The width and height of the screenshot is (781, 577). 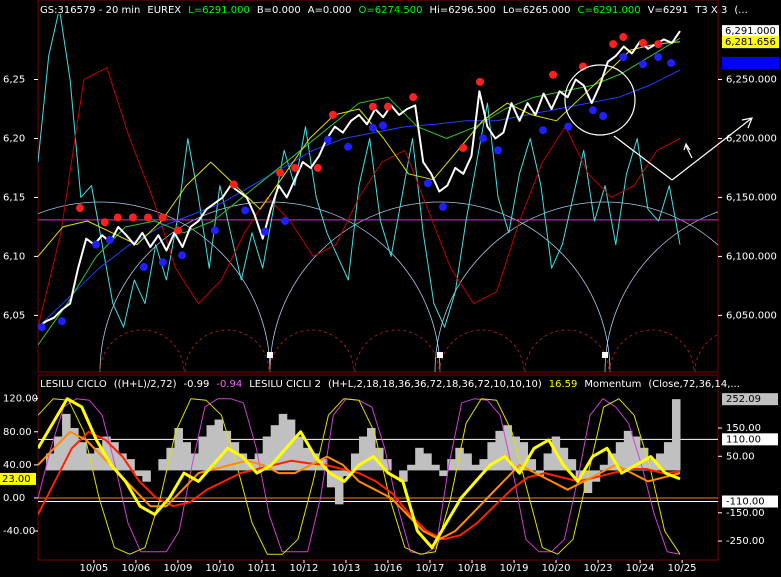 I want to click on header-item: GS:316579 - 20 min, so click(x=90, y=10).